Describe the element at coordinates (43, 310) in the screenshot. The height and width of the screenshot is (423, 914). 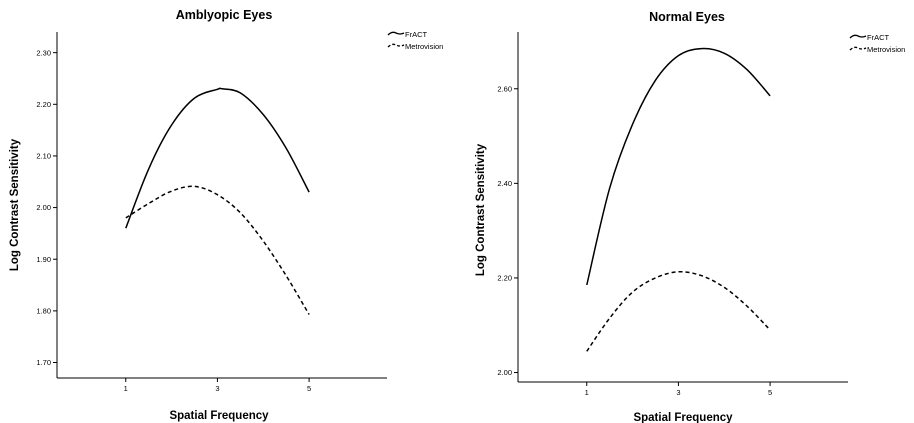
I see `y-tick-label: 1.80` at that location.